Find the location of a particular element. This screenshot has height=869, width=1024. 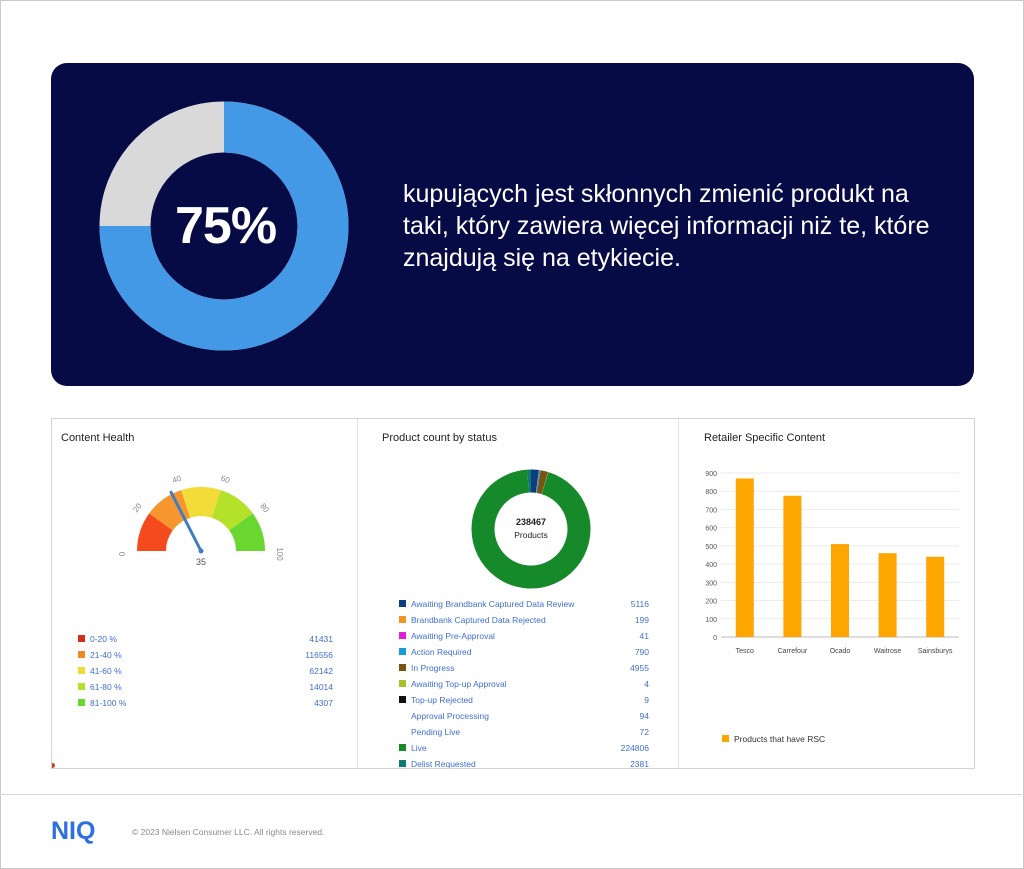

hero-donut-chart is located at coordinates (224, 226).